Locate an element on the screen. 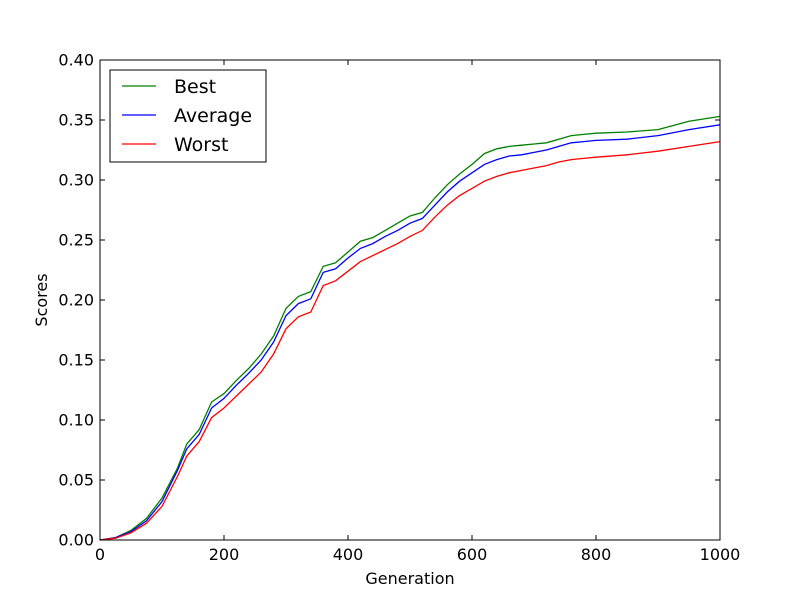  legend-items: Best Average Worst is located at coordinates (187, 116).